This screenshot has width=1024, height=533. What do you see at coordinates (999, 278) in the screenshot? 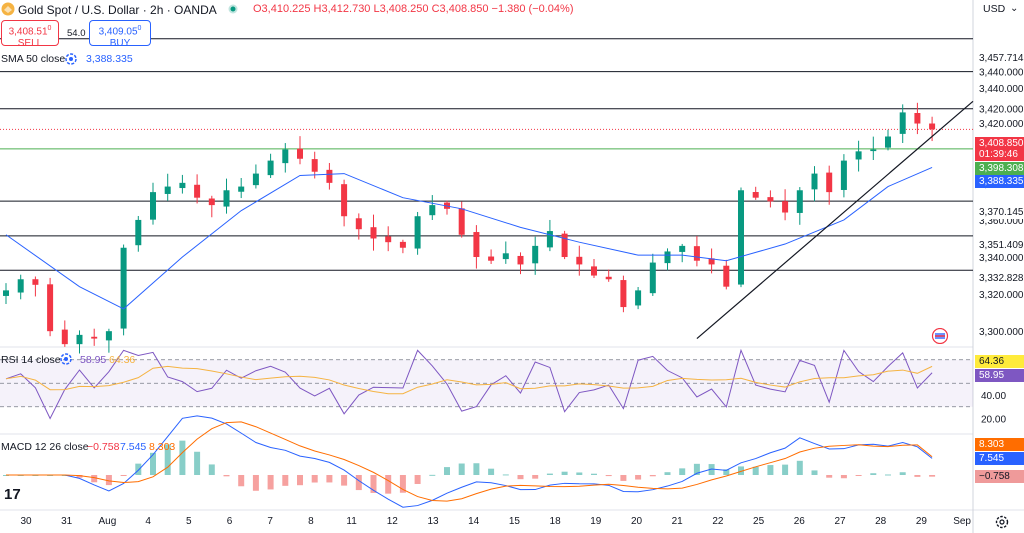
I see `price-tag: 3,332.828` at bounding box center [999, 278].